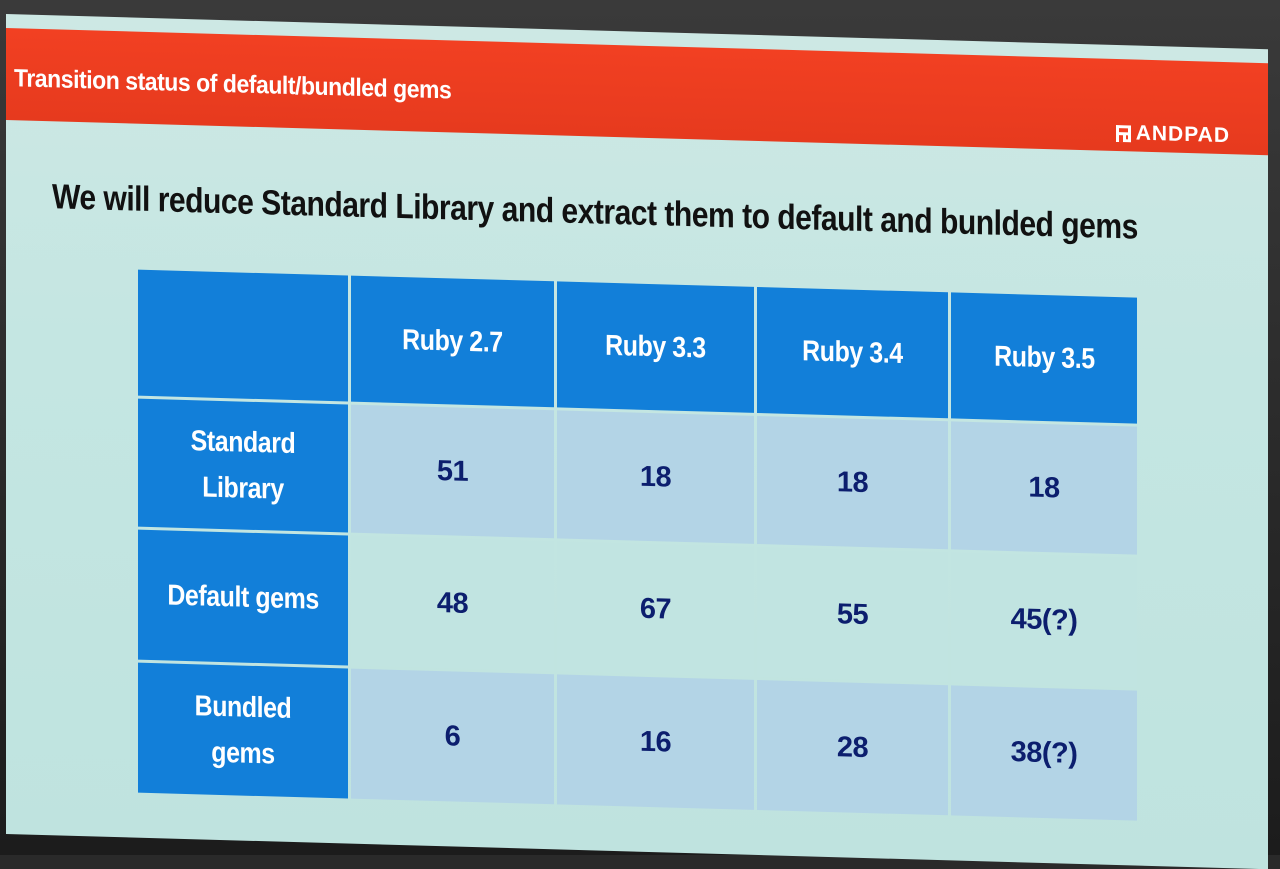  What do you see at coordinates (655, 742) in the screenshot?
I see `table-cell: 16` at bounding box center [655, 742].